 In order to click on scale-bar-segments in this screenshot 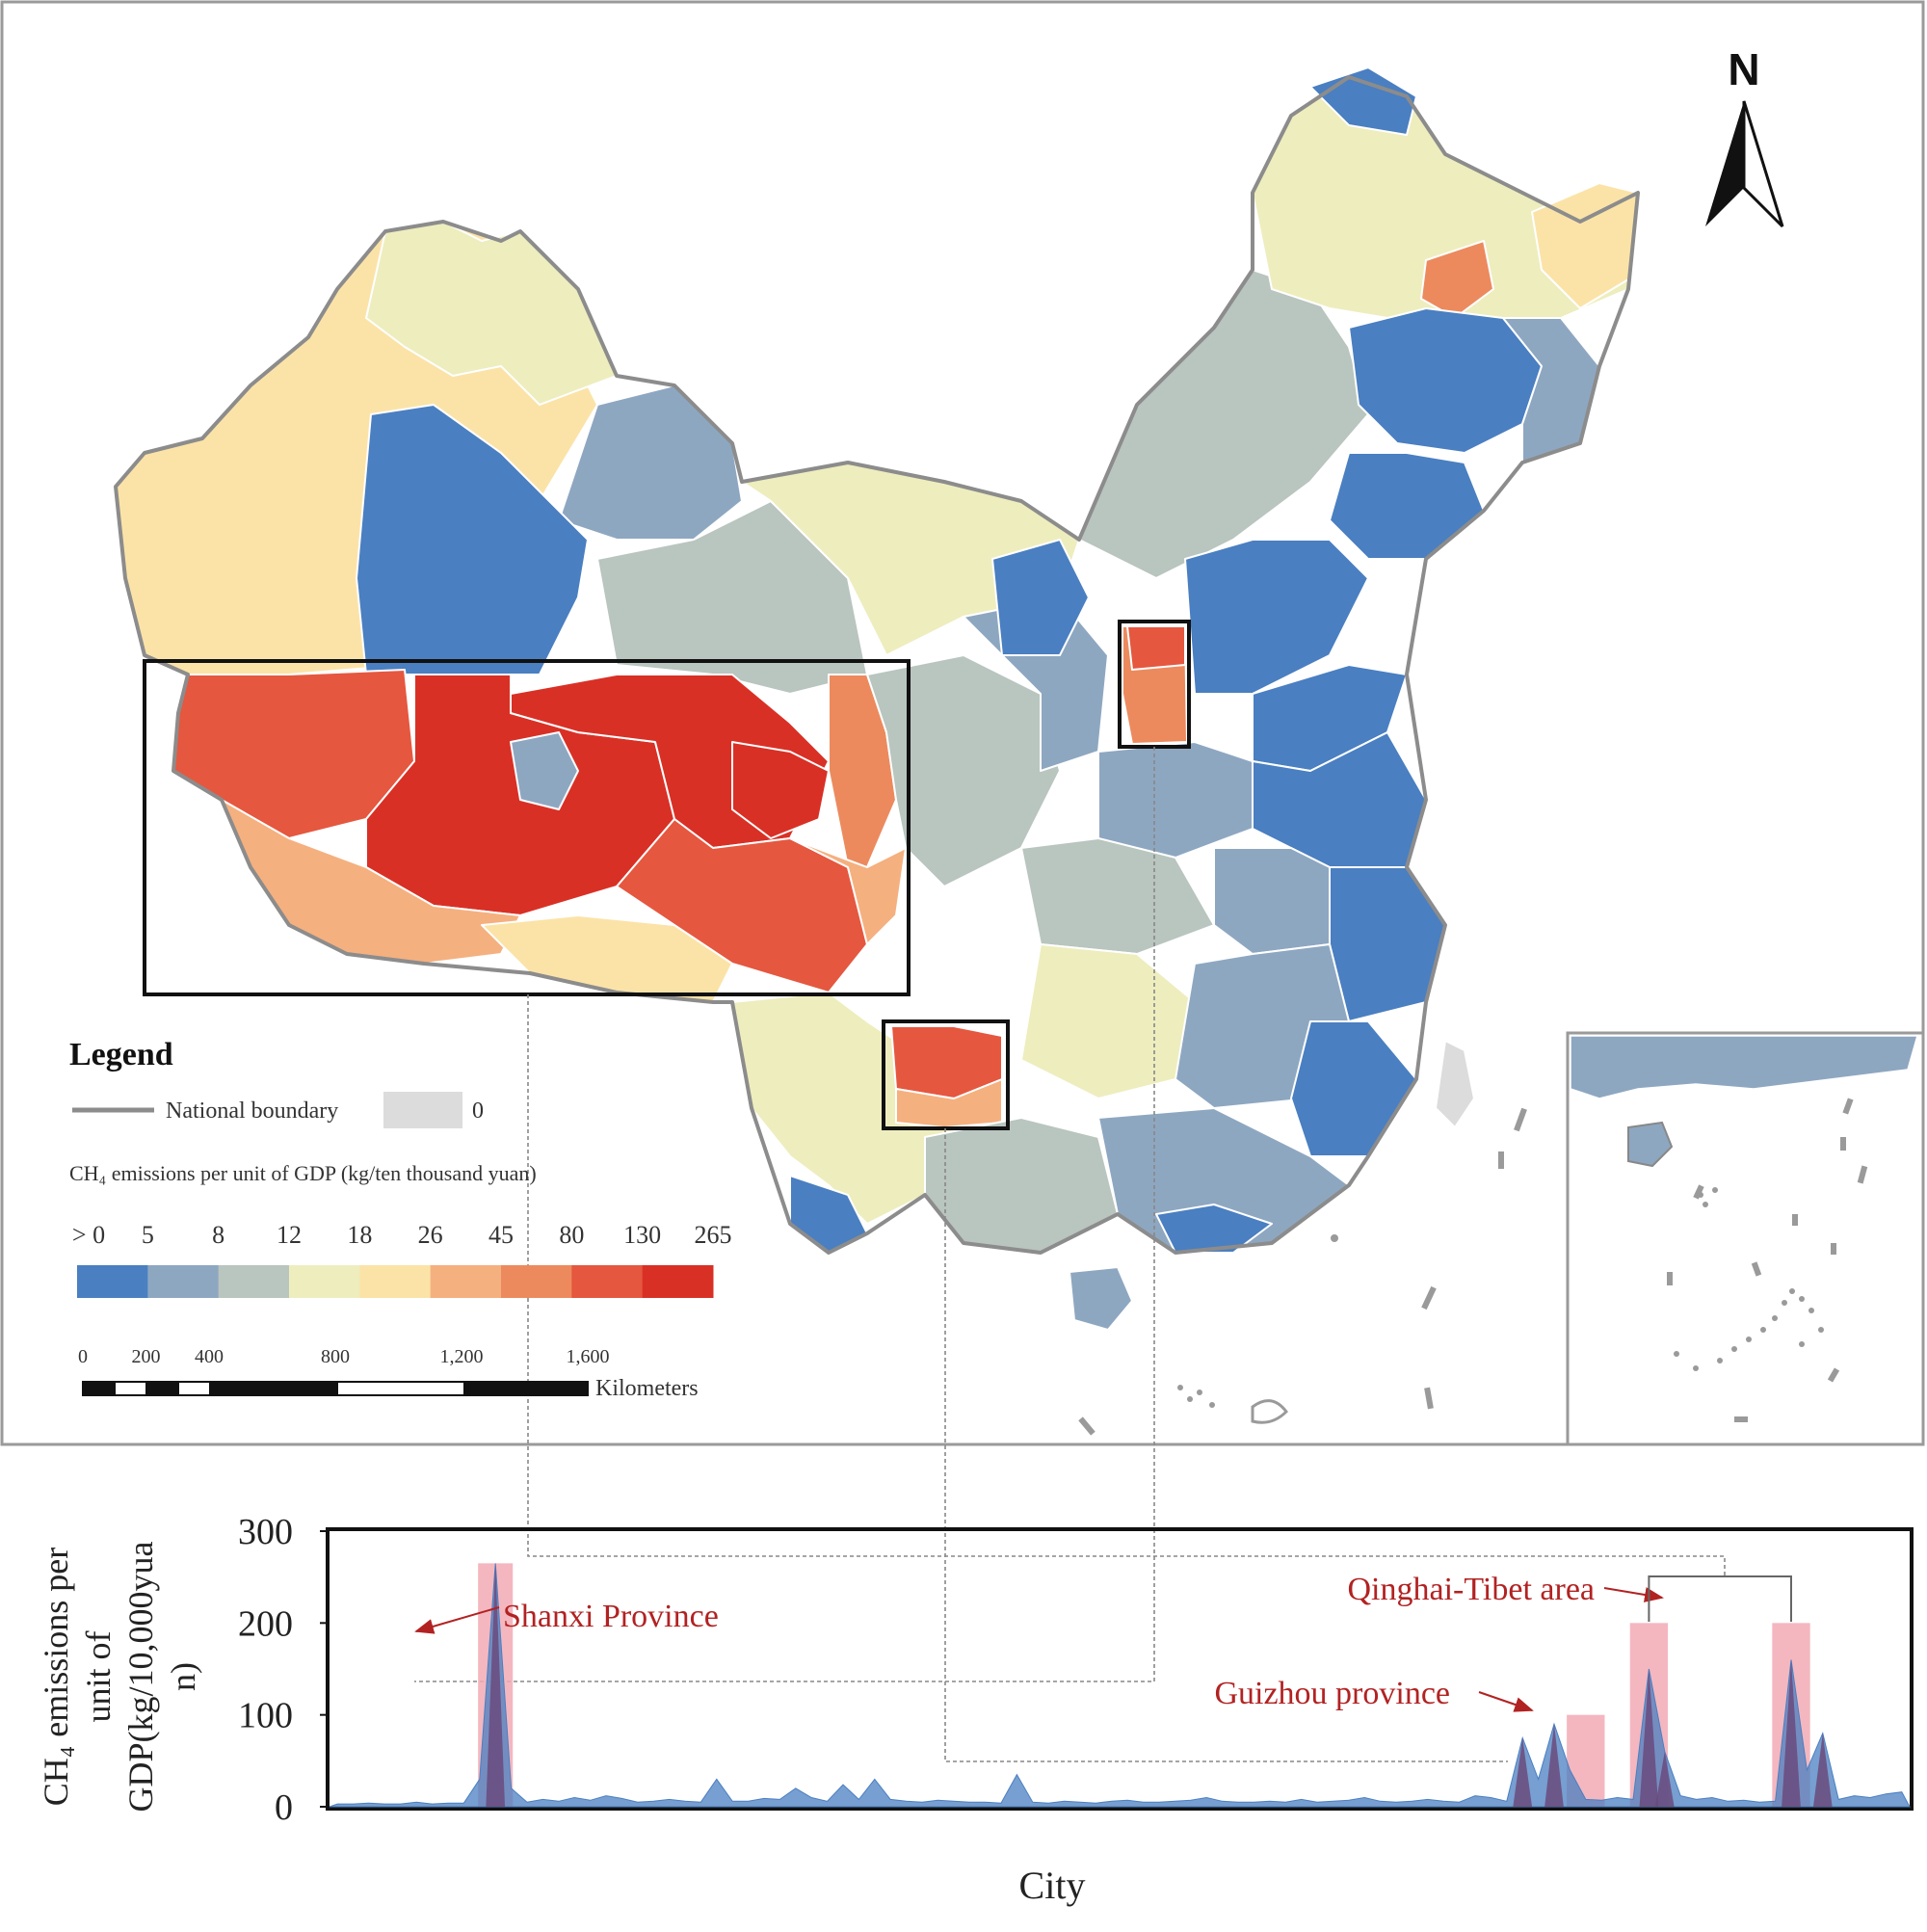, I will do `click(336, 1388)`.